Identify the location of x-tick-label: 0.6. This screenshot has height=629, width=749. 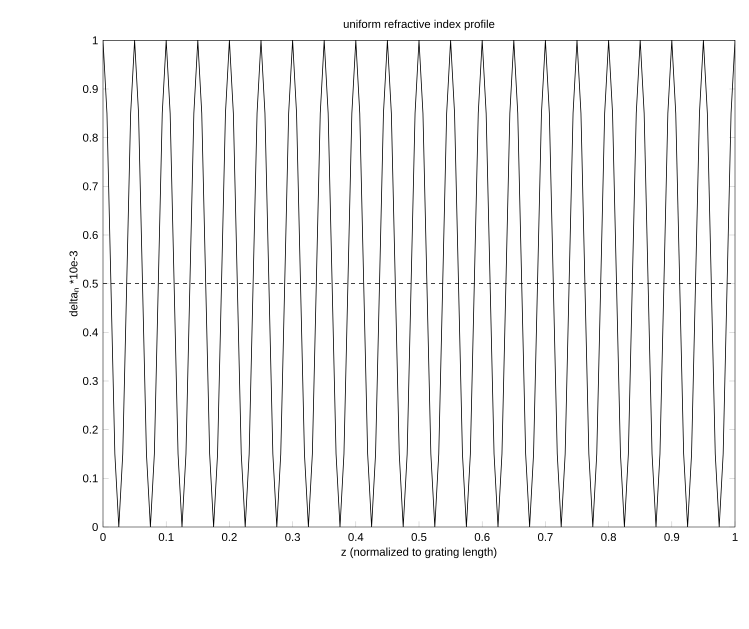
(482, 537).